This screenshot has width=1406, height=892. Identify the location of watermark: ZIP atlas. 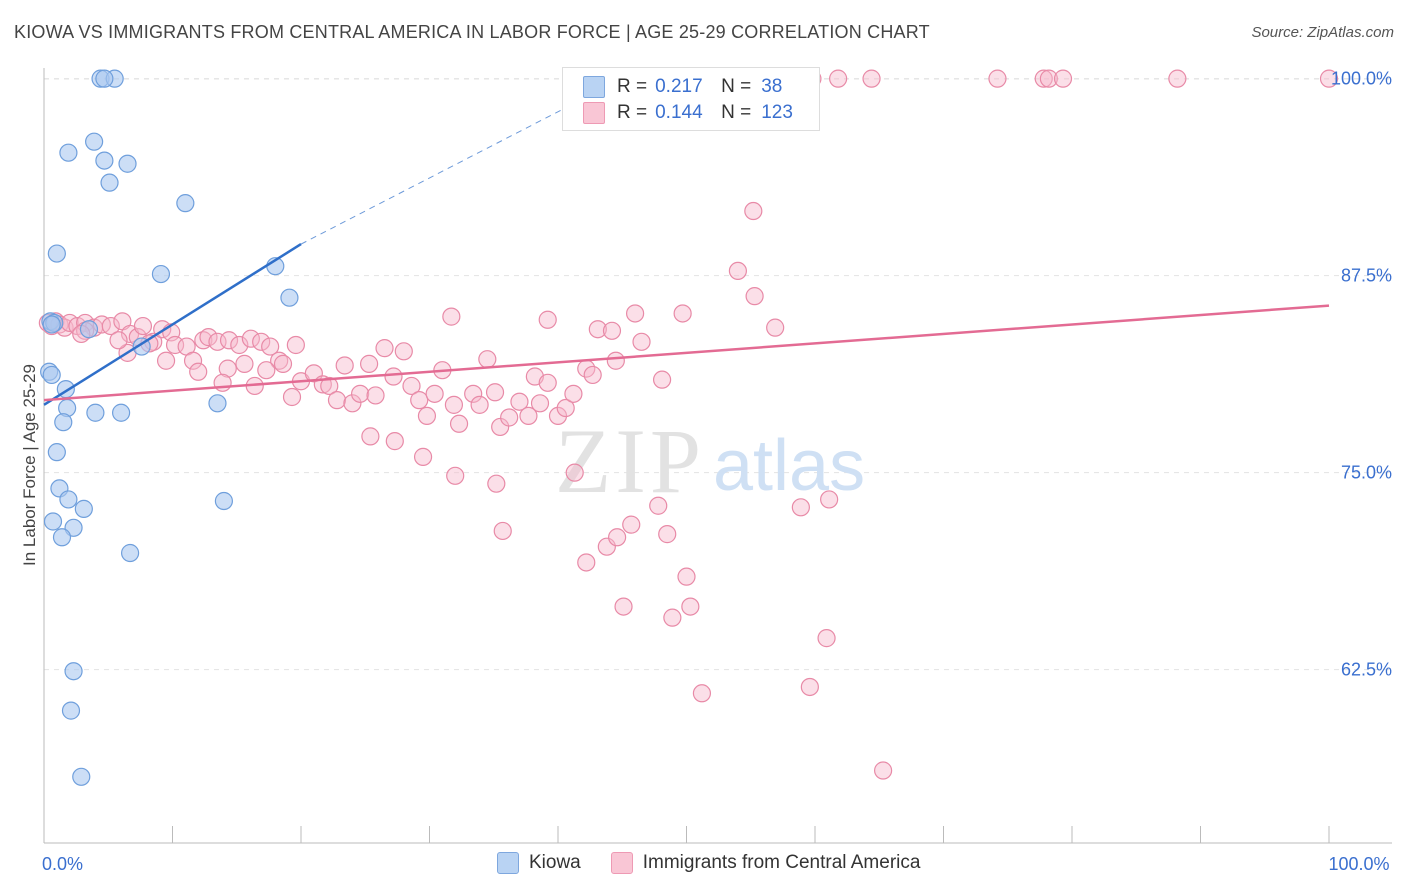
(710, 461).